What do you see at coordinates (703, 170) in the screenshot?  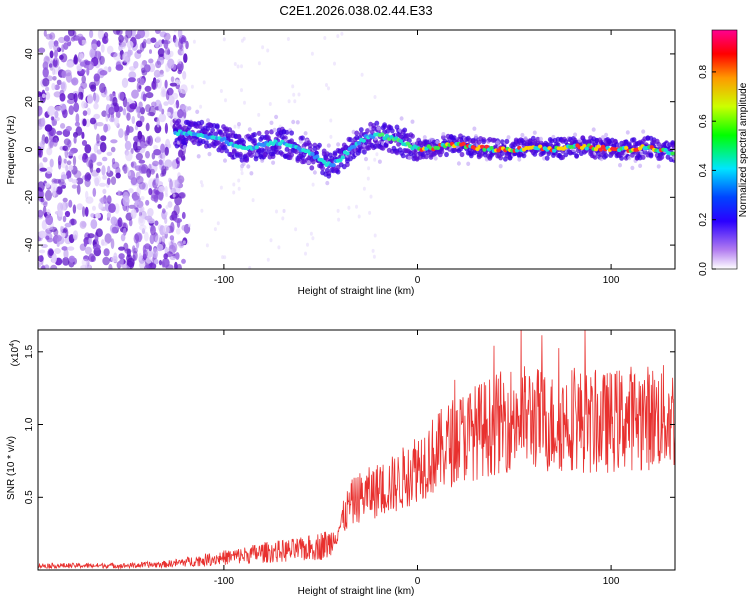 I see `colorbar-tick-label: 0.4` at bounding box center [703, 170].